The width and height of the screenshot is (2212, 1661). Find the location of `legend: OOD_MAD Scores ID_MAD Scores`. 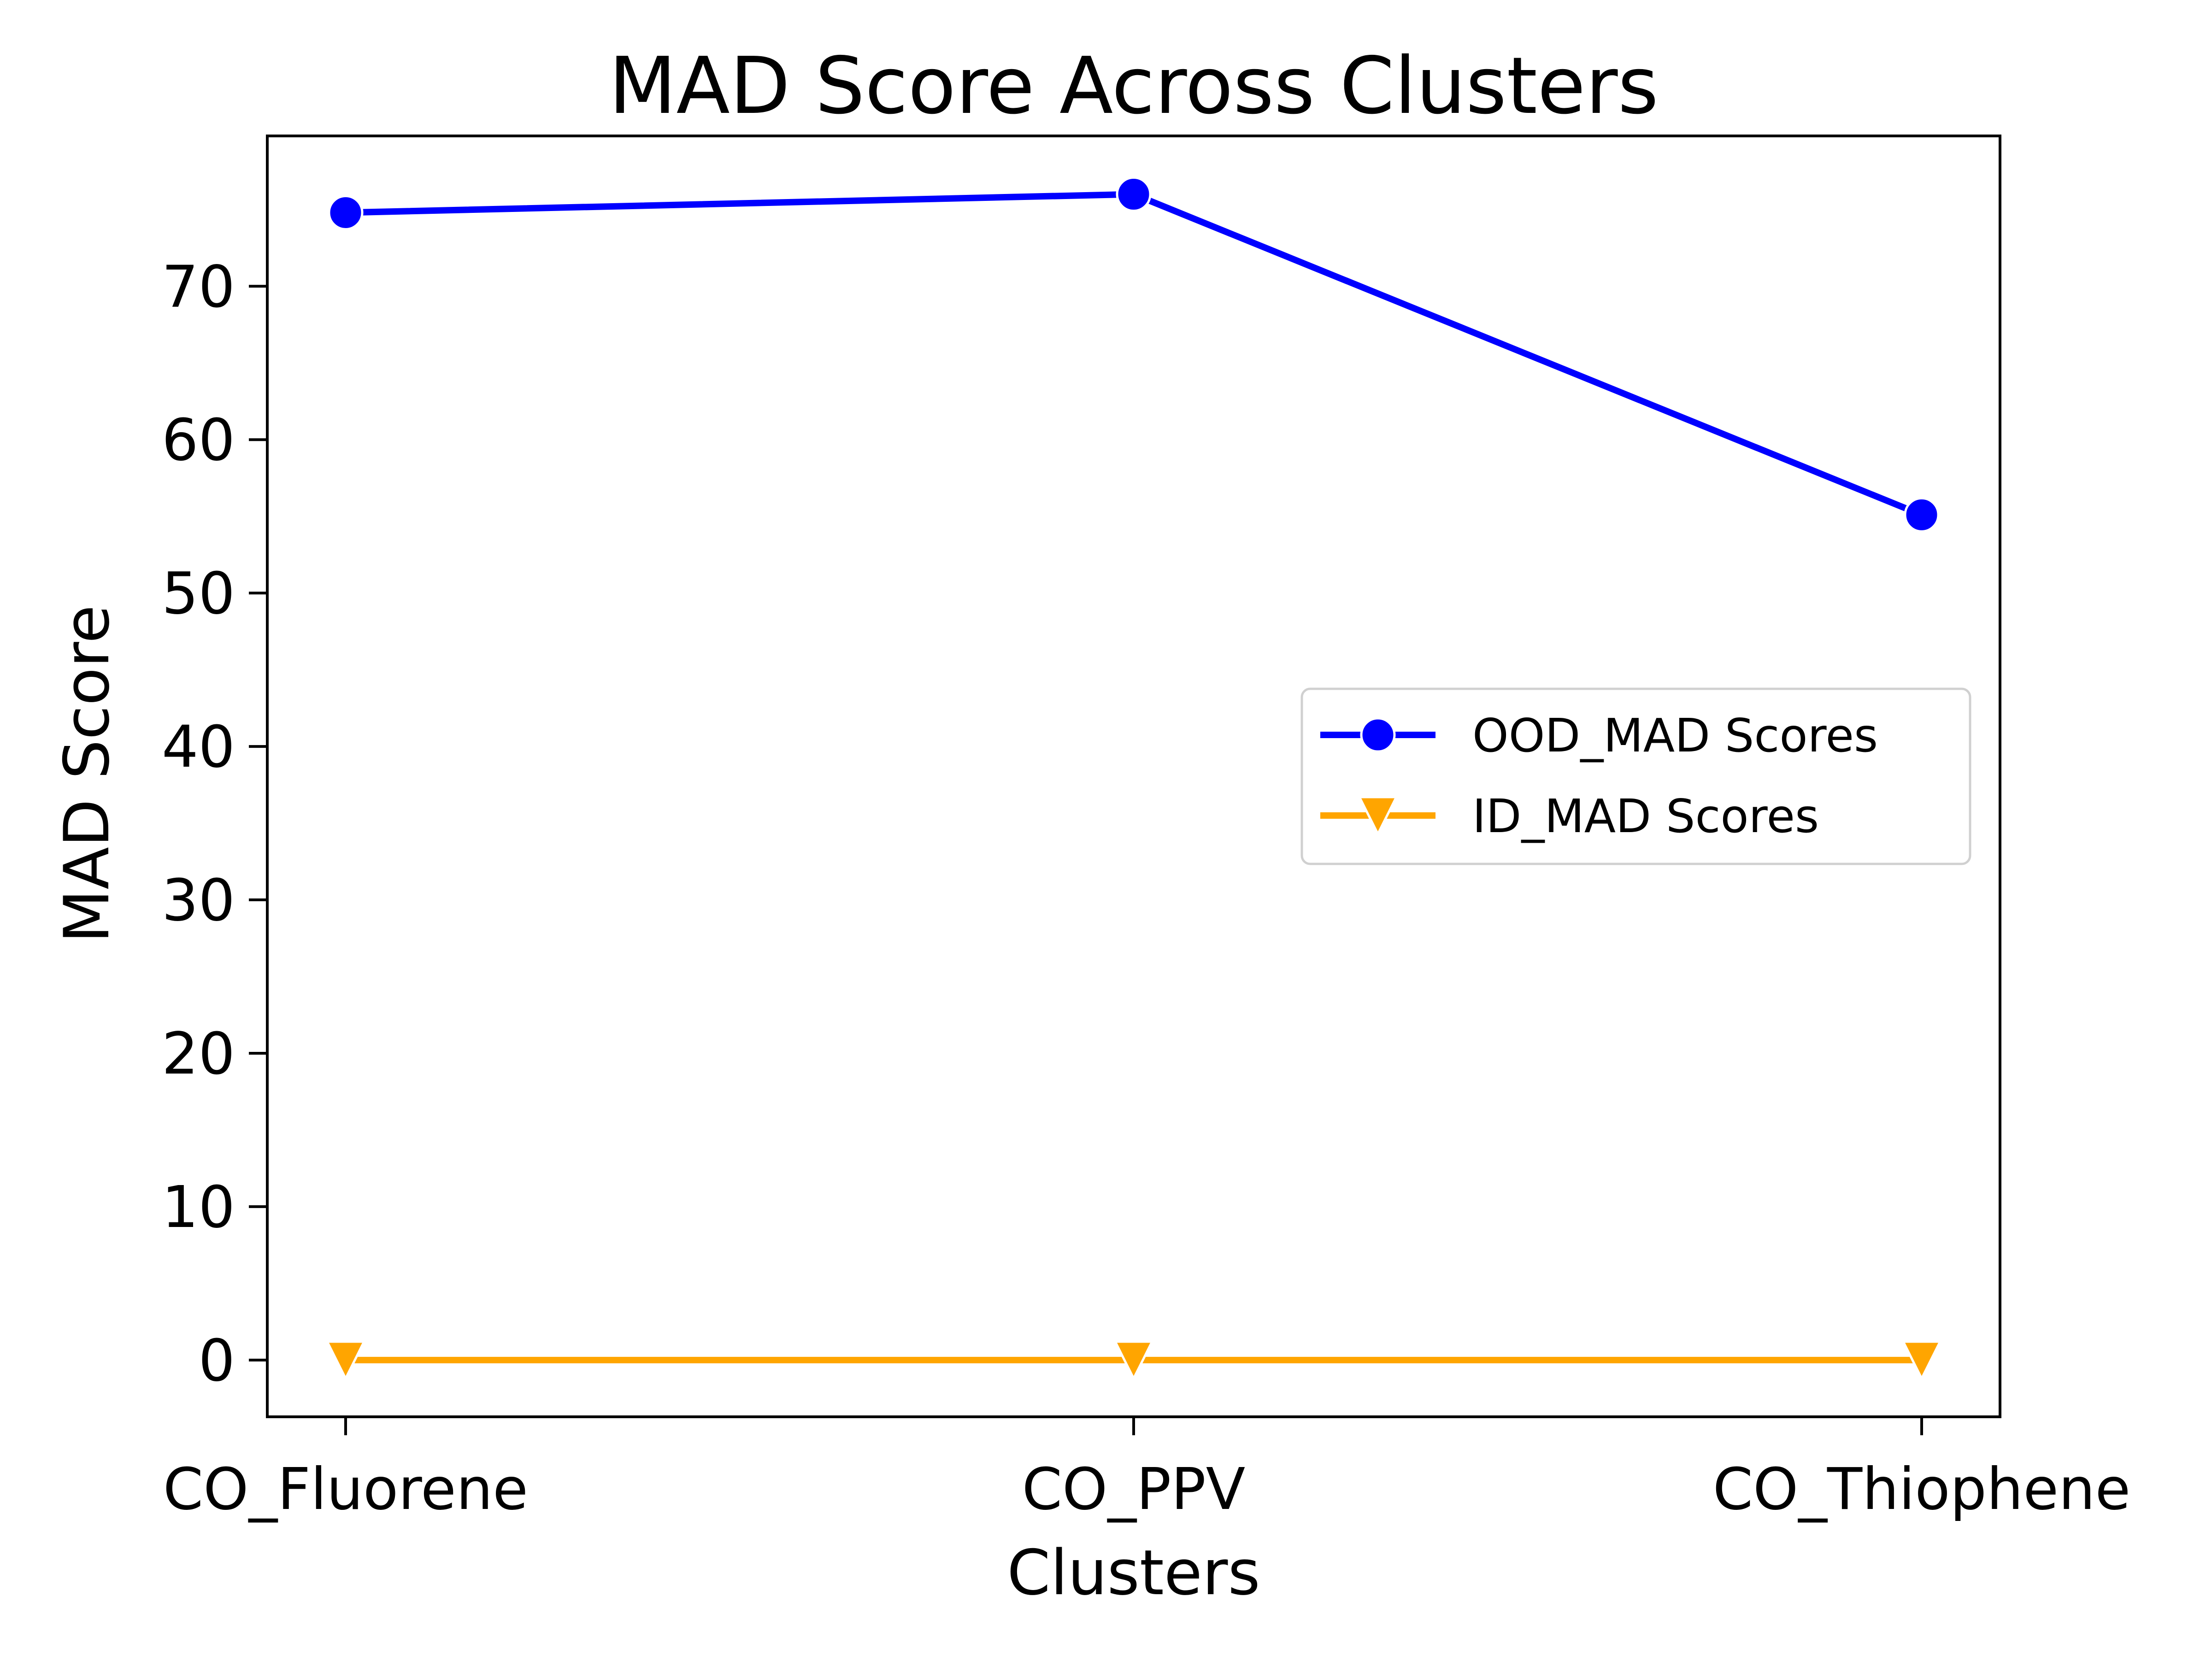

legend: OOD_MAD Scores ID_MAD Scores is located at coordinates (1635, 776).